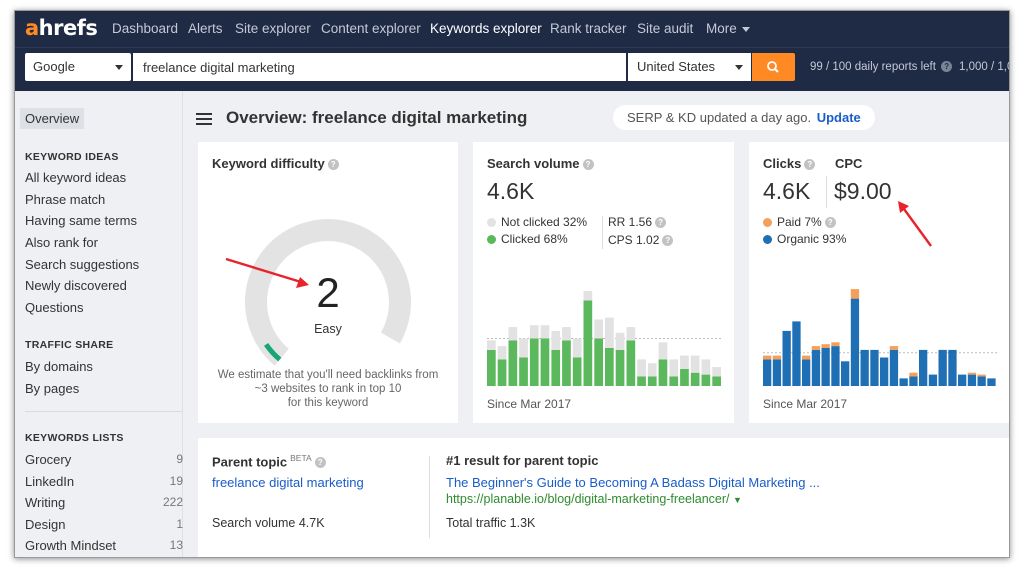  What do you see at coordinates (486, 28) in the screenshot?
I see `nav-keywords-explorer: Keywords explorer` at bounding box center [486, 28].